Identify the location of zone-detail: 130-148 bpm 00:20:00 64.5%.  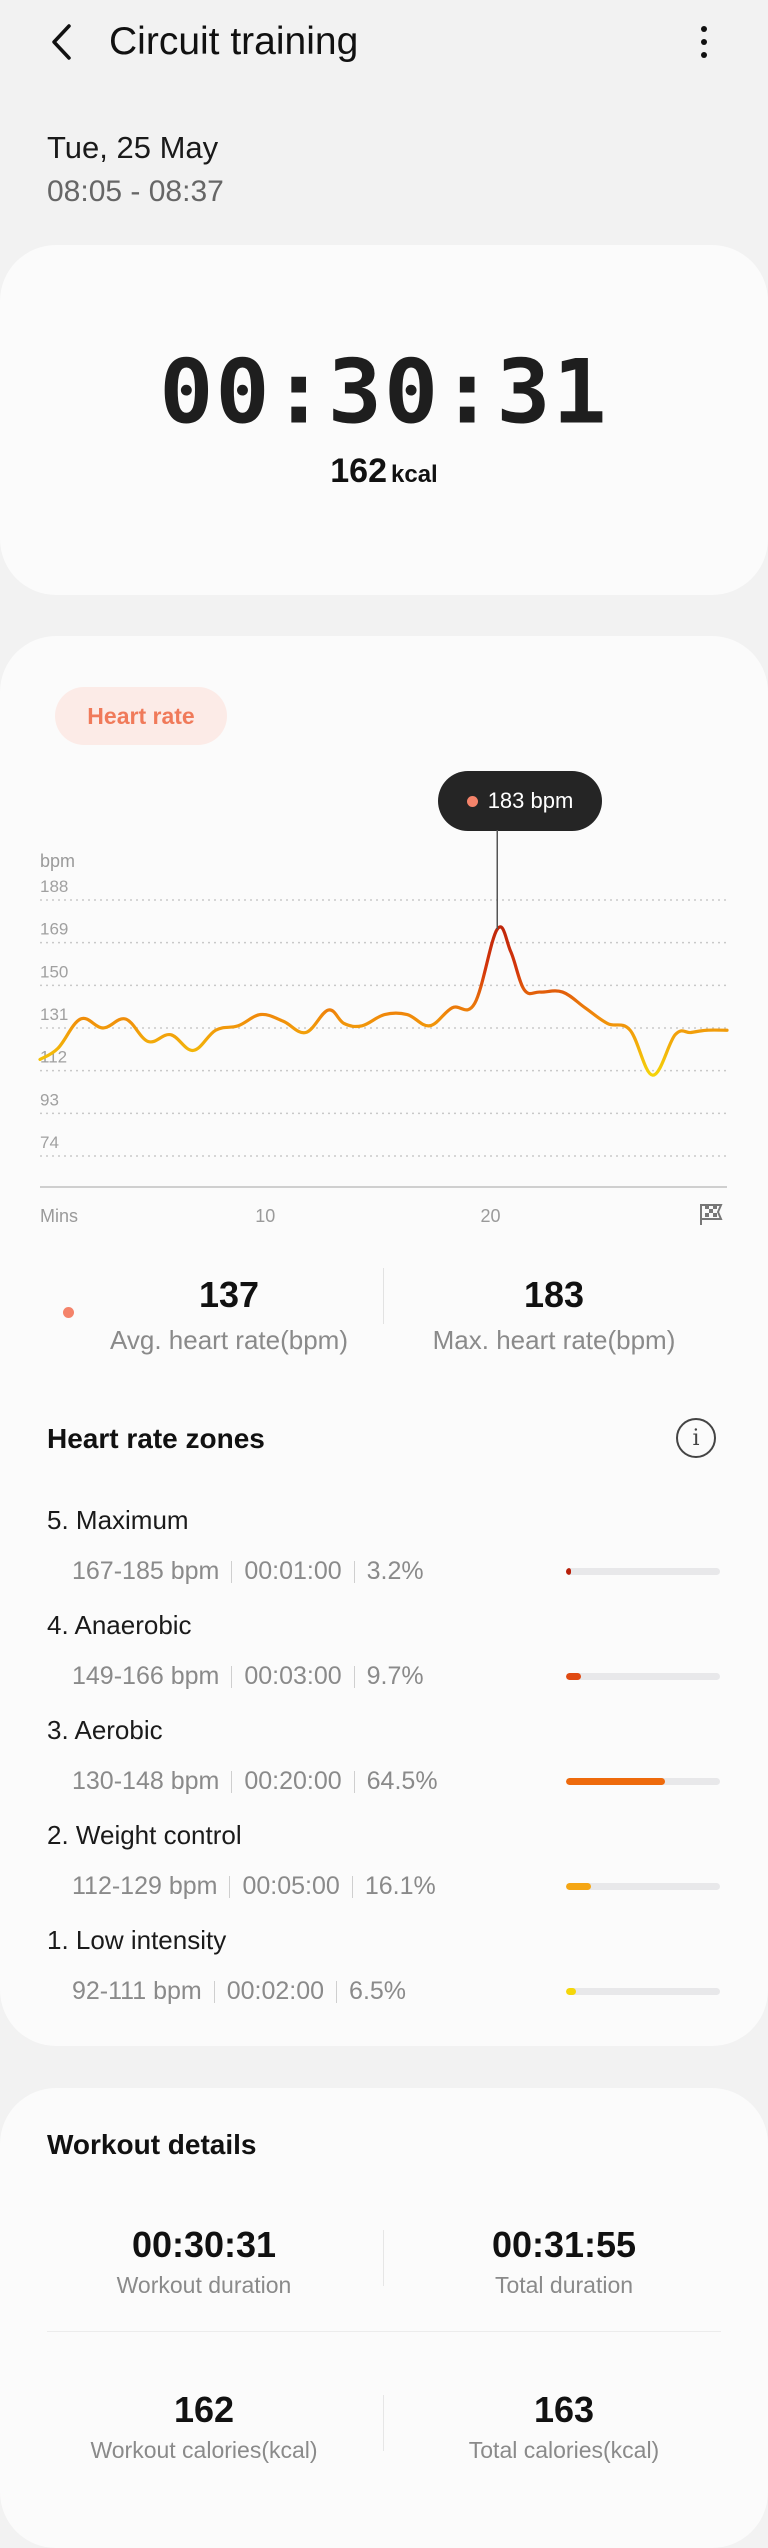
(255, 1781).